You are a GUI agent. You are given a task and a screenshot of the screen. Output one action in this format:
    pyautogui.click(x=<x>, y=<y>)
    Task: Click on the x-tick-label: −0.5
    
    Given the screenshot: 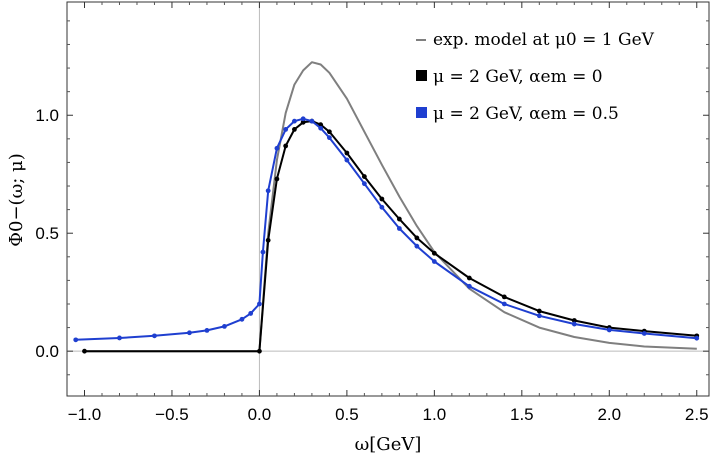 What is the action you would take?
    pyautogui.click(x=172, y=414)
    